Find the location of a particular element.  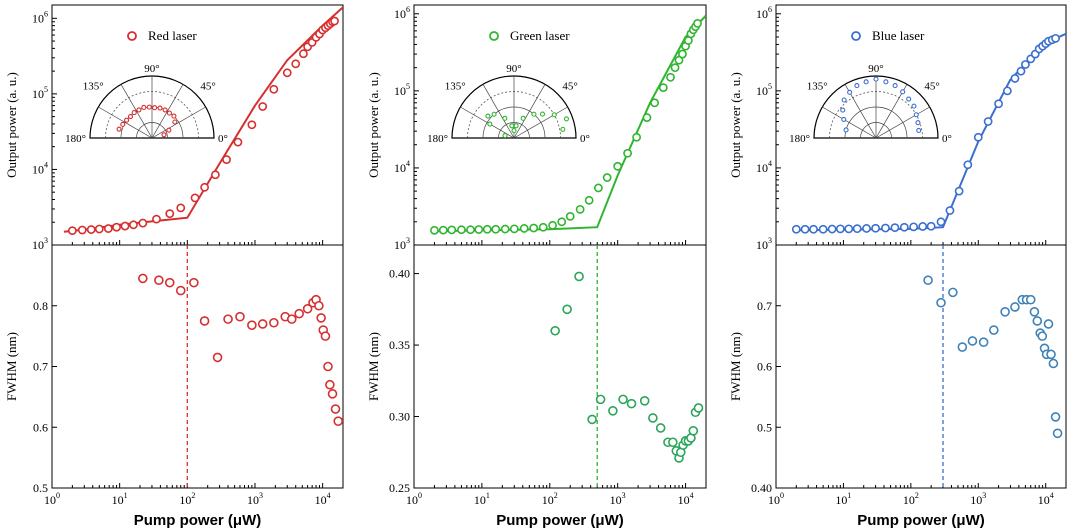

upper-y-axis-label: Output power (a. u.) is located at coordinates (735, 125).